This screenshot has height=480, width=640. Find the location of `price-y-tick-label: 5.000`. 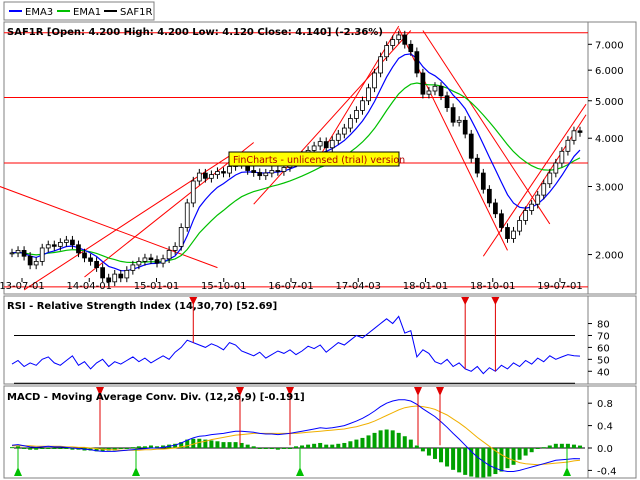

price-y-tick-label: 5.000 is located at coordinates (609, 102).